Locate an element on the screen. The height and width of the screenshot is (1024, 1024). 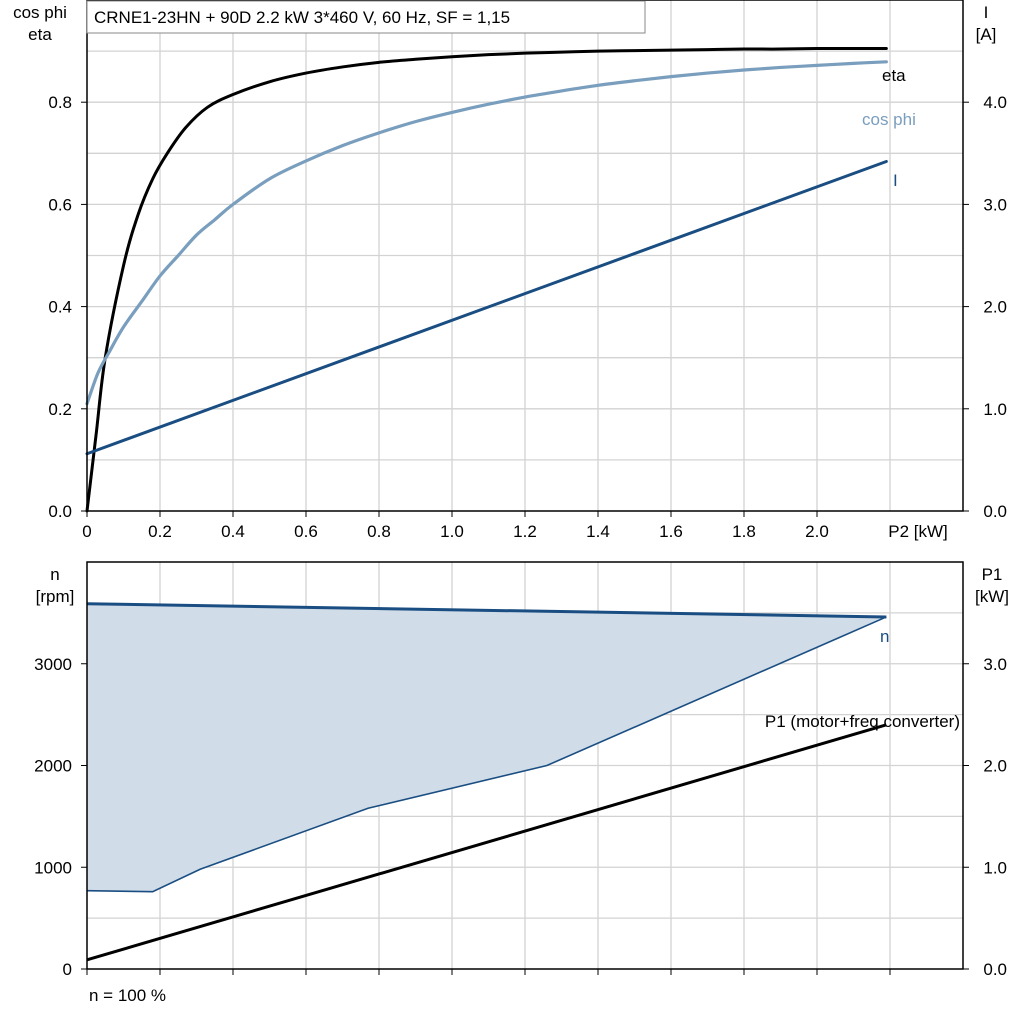
x-tick-label: 1.2 is located at coordinates (525, 531).